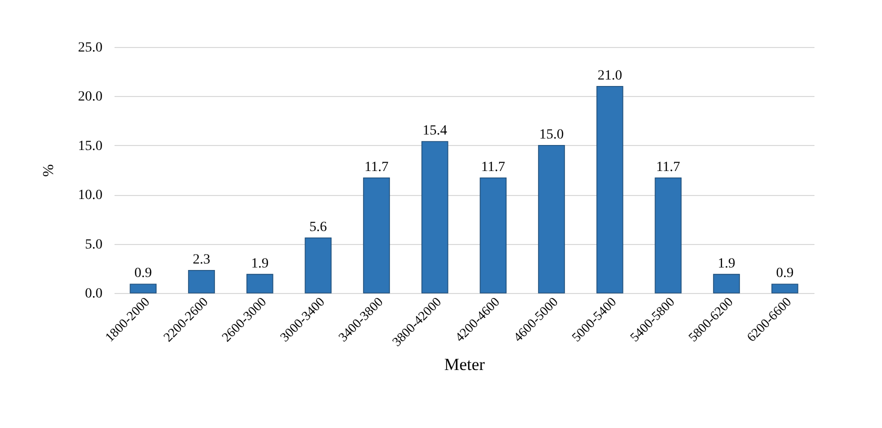 The height and width of the screenshot is (428, 882). I want to click on y-tick-label: 10.0, so click(90, 196).